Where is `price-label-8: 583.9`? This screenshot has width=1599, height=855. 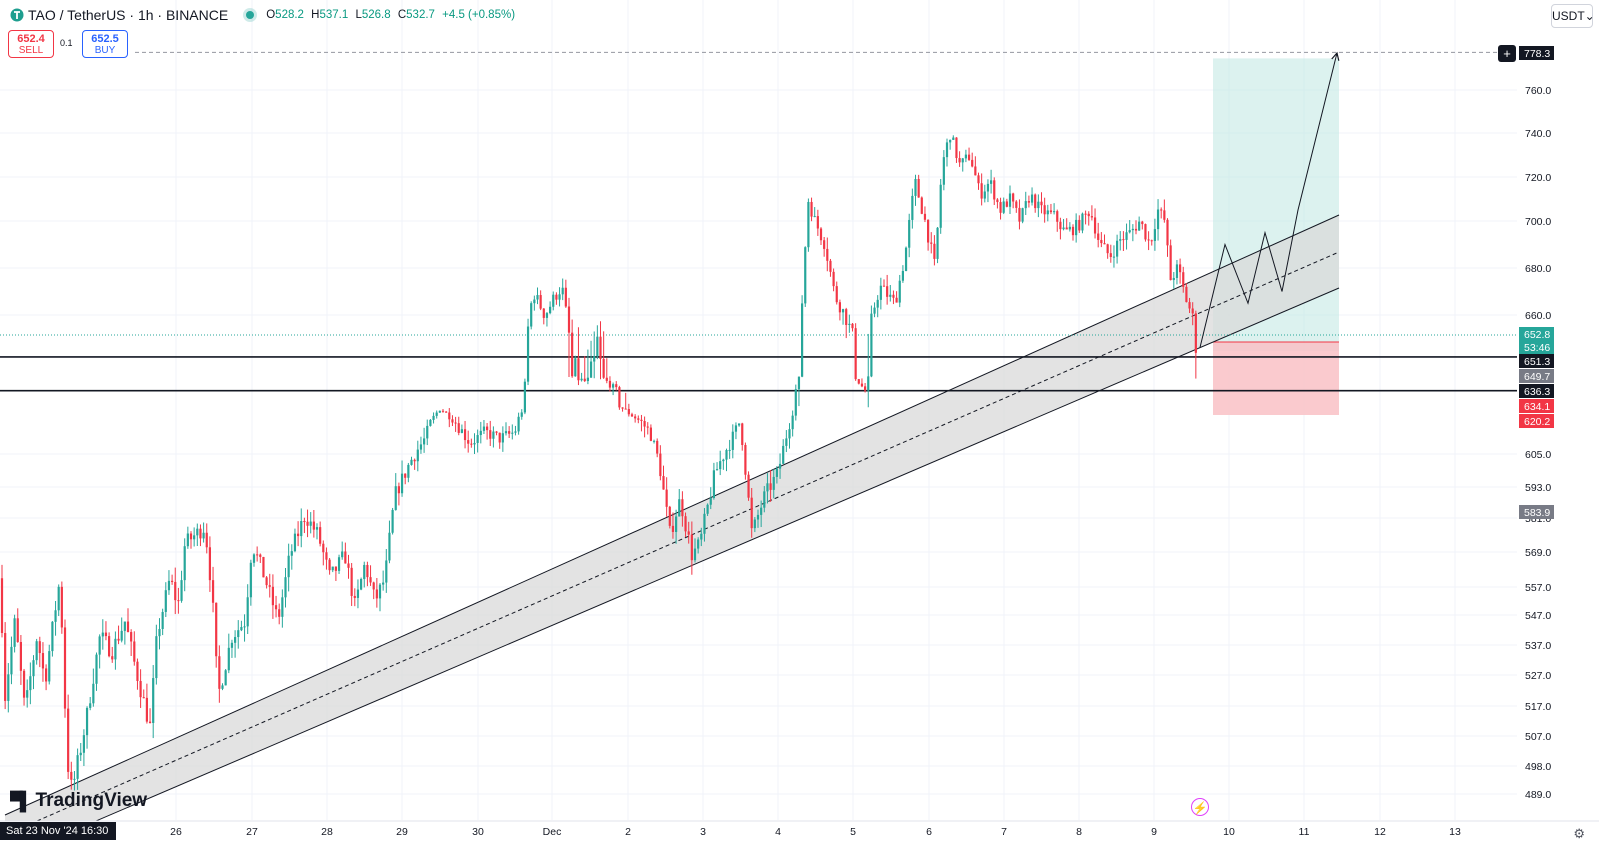
price-label-8: 583.9 is located at coordinates (1537, 513).